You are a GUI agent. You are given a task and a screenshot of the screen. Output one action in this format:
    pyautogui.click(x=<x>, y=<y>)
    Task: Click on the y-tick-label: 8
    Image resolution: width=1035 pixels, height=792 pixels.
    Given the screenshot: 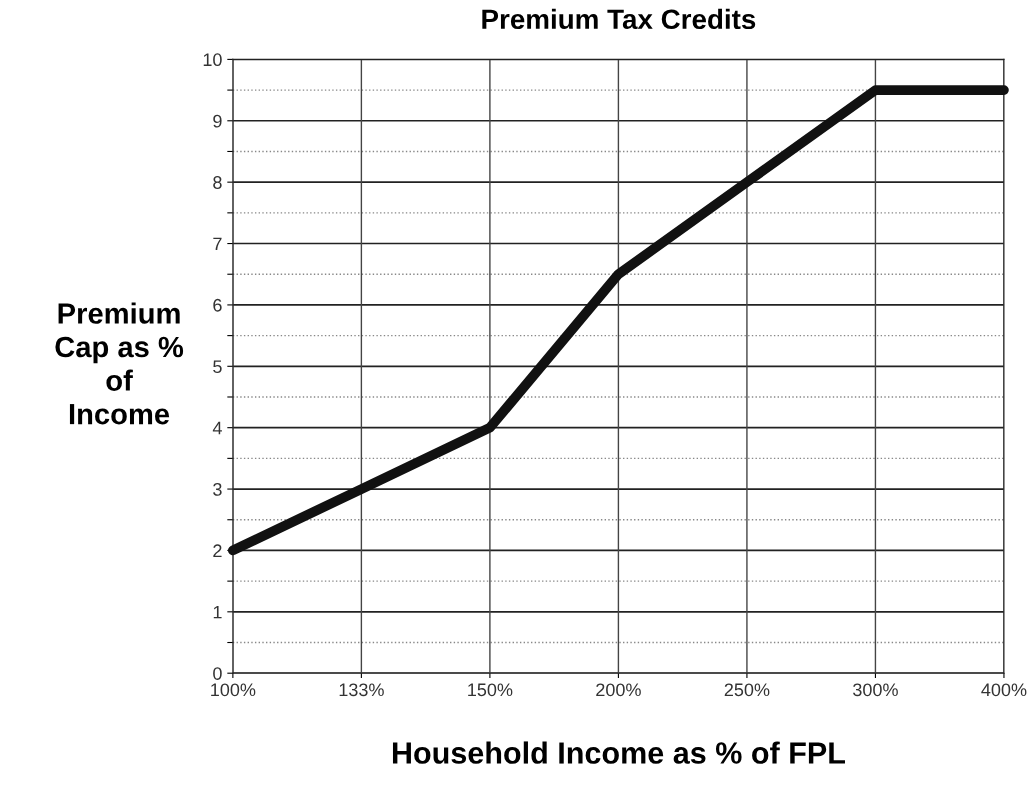 What is the action you would take?
    pyautogui.click(x=217, y=182)
    